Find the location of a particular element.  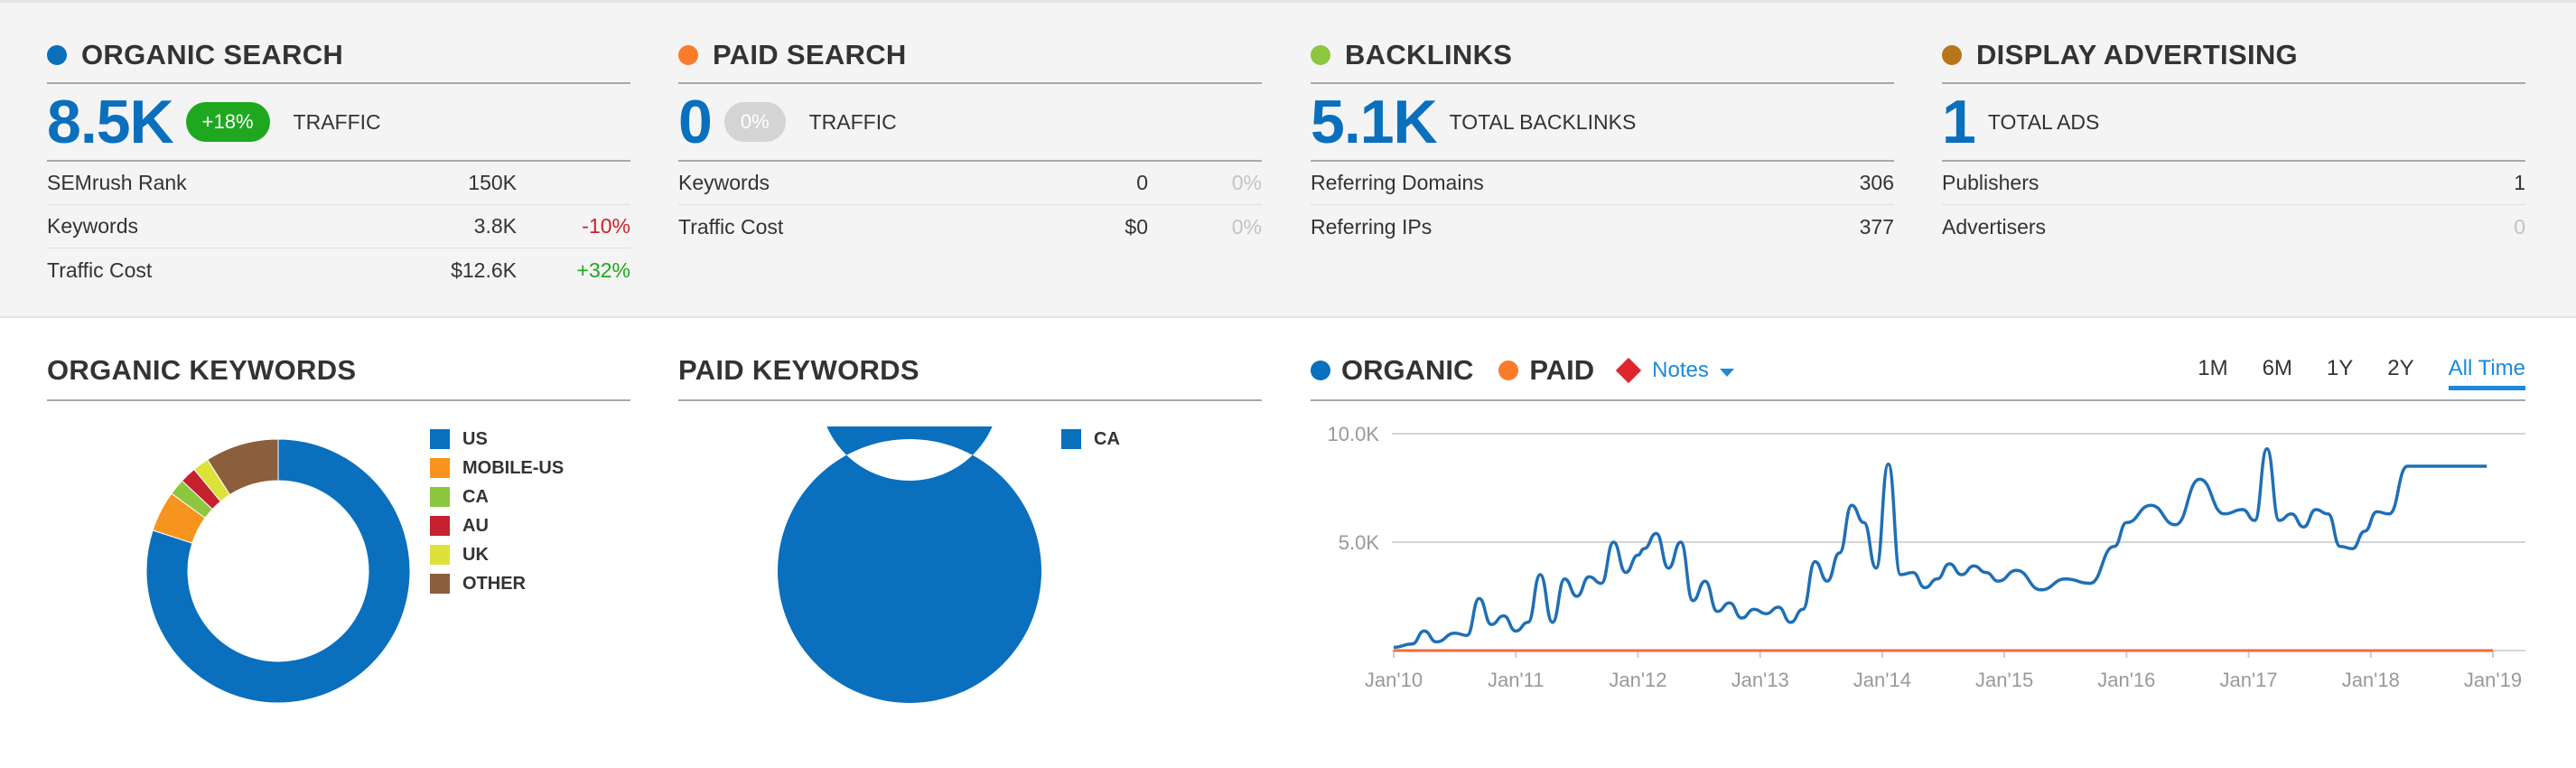

paid-keywords-title: PAID KEYWORDS is located at coordinates (798, 370).